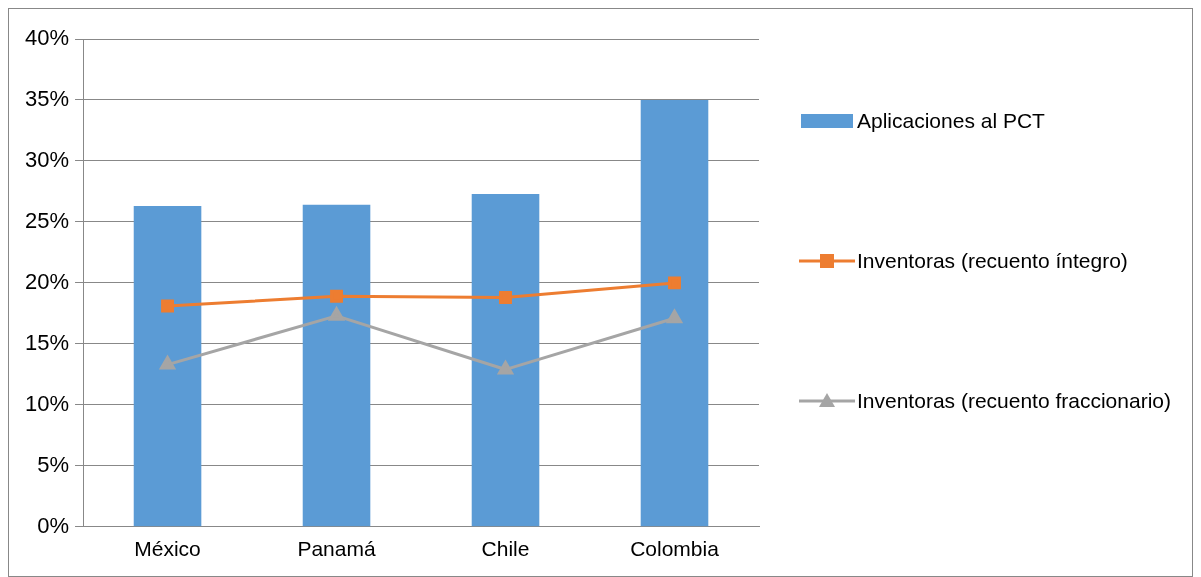  Describe the element at coordinates (53, 464) in the screenshot. I see `y-tick-label: 5%` at that location.